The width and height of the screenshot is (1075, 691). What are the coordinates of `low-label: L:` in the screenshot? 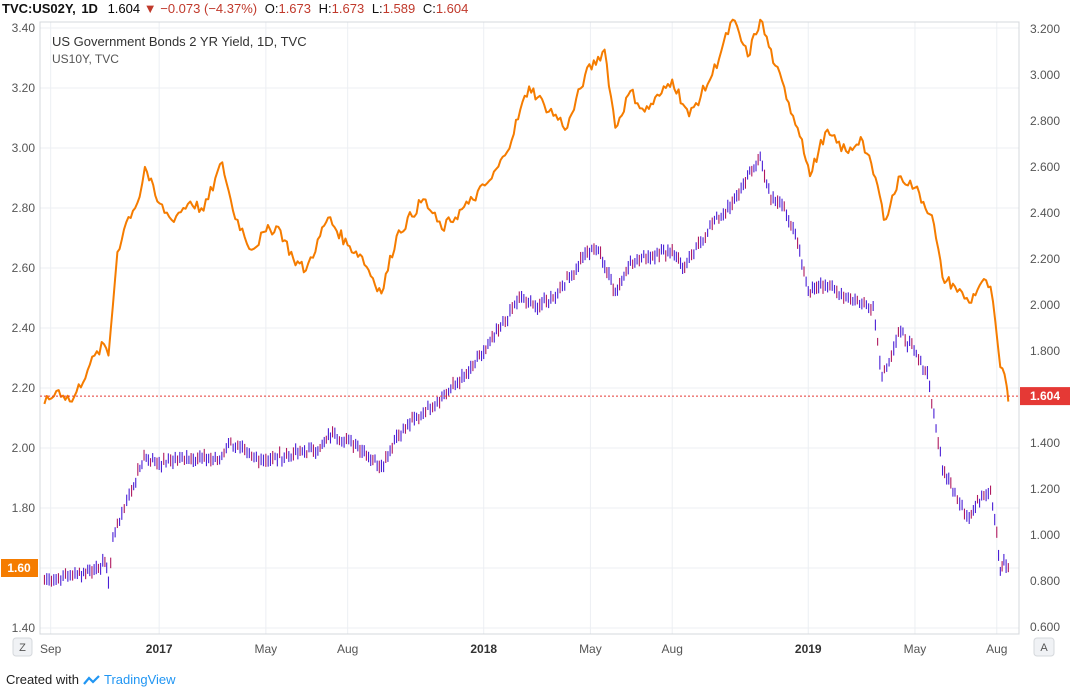 It's located at (377, 8).